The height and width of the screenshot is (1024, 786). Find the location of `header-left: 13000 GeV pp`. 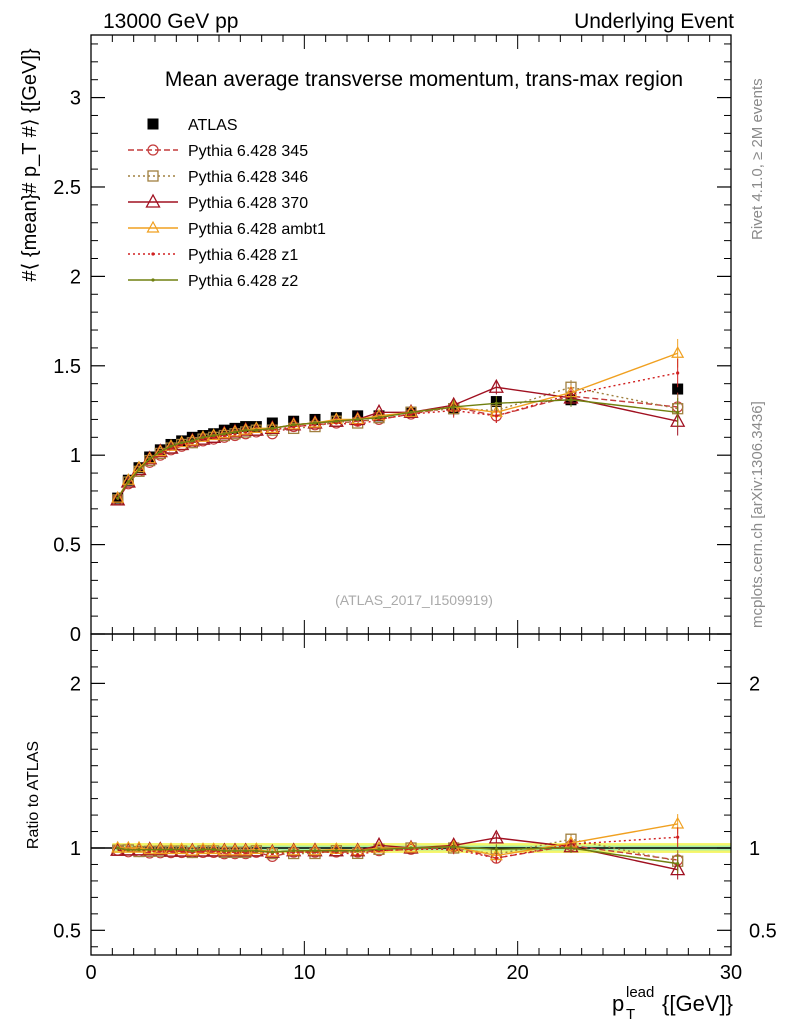

header-left: 13000 GeV pp is located at coordinates (170, 21).